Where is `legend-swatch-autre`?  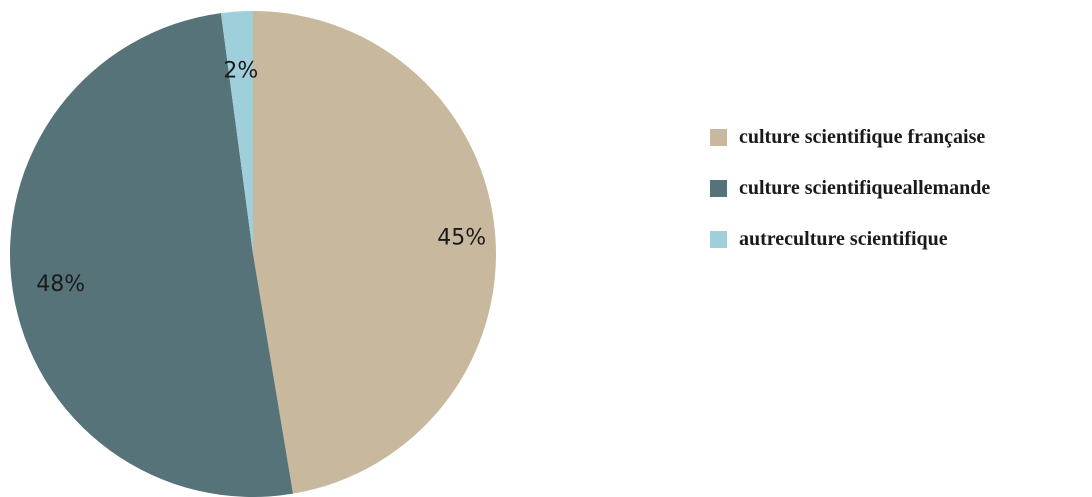 legend-swatch-autre is located at coordinates (718, 239).